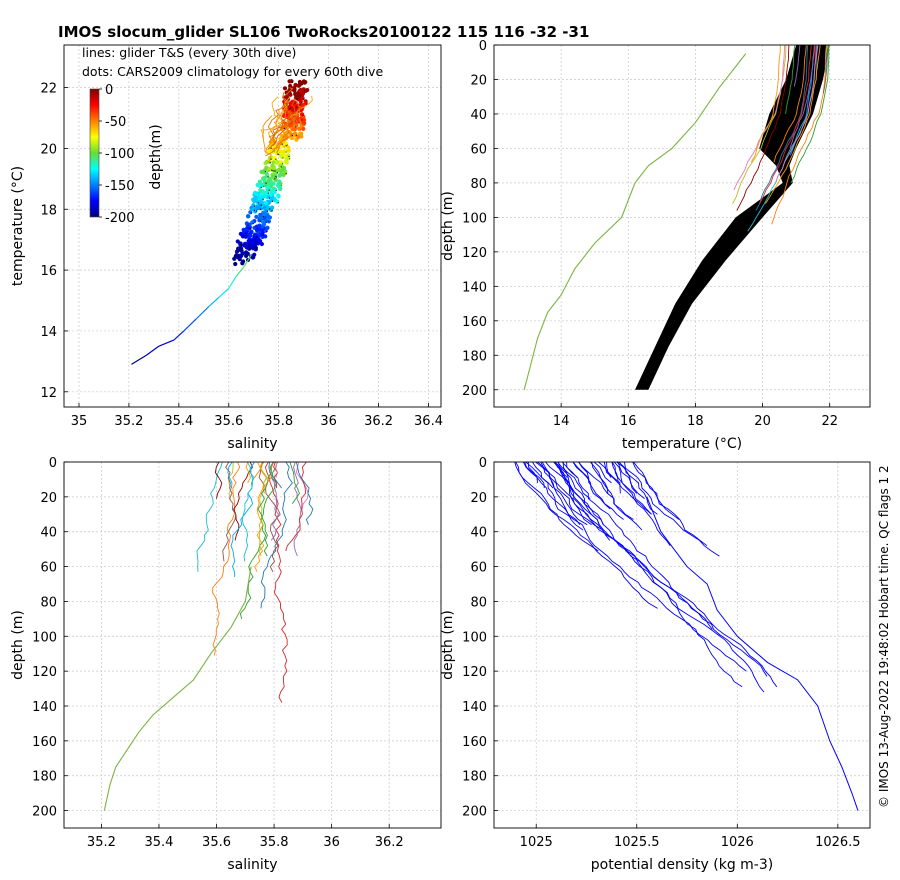 The image size is (900, 880). Describe the element at coordinates (48, 210) in the screenshot. I see `y-tick-label: 18` at that location.